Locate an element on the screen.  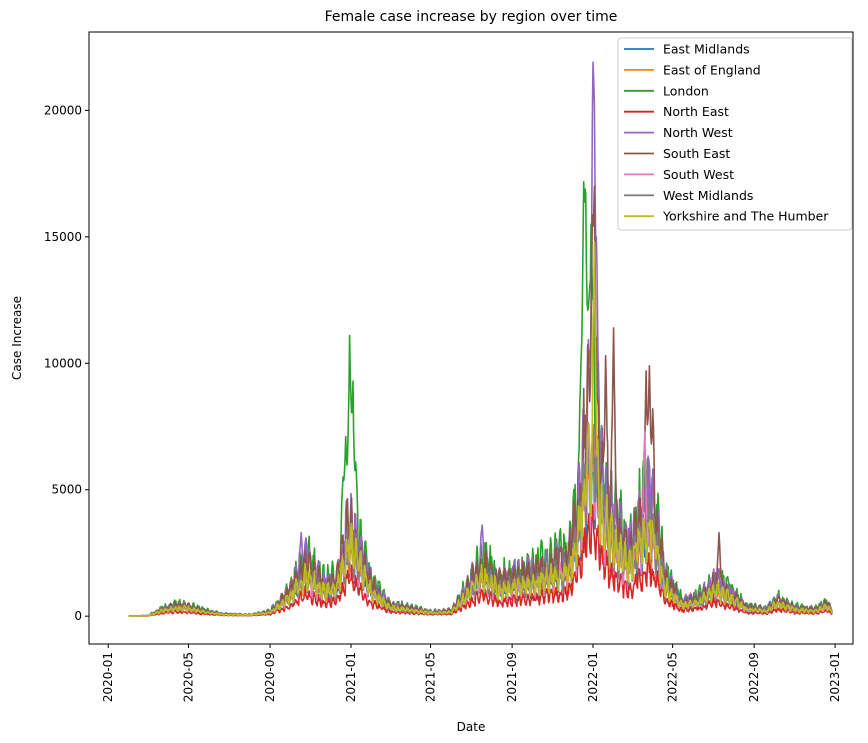
legend-label: South West is located at coordinates (698, 174).